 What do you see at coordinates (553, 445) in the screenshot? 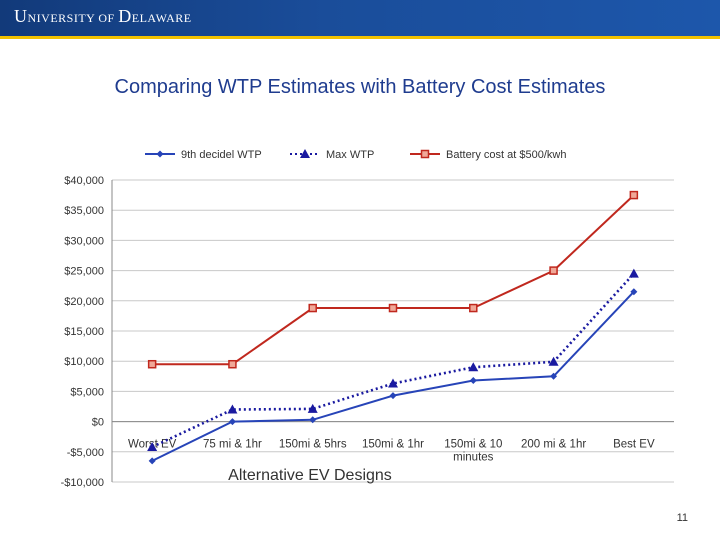
I see `x-tick-label: 200 mi & 1hr` at bounding box center [553, 445].